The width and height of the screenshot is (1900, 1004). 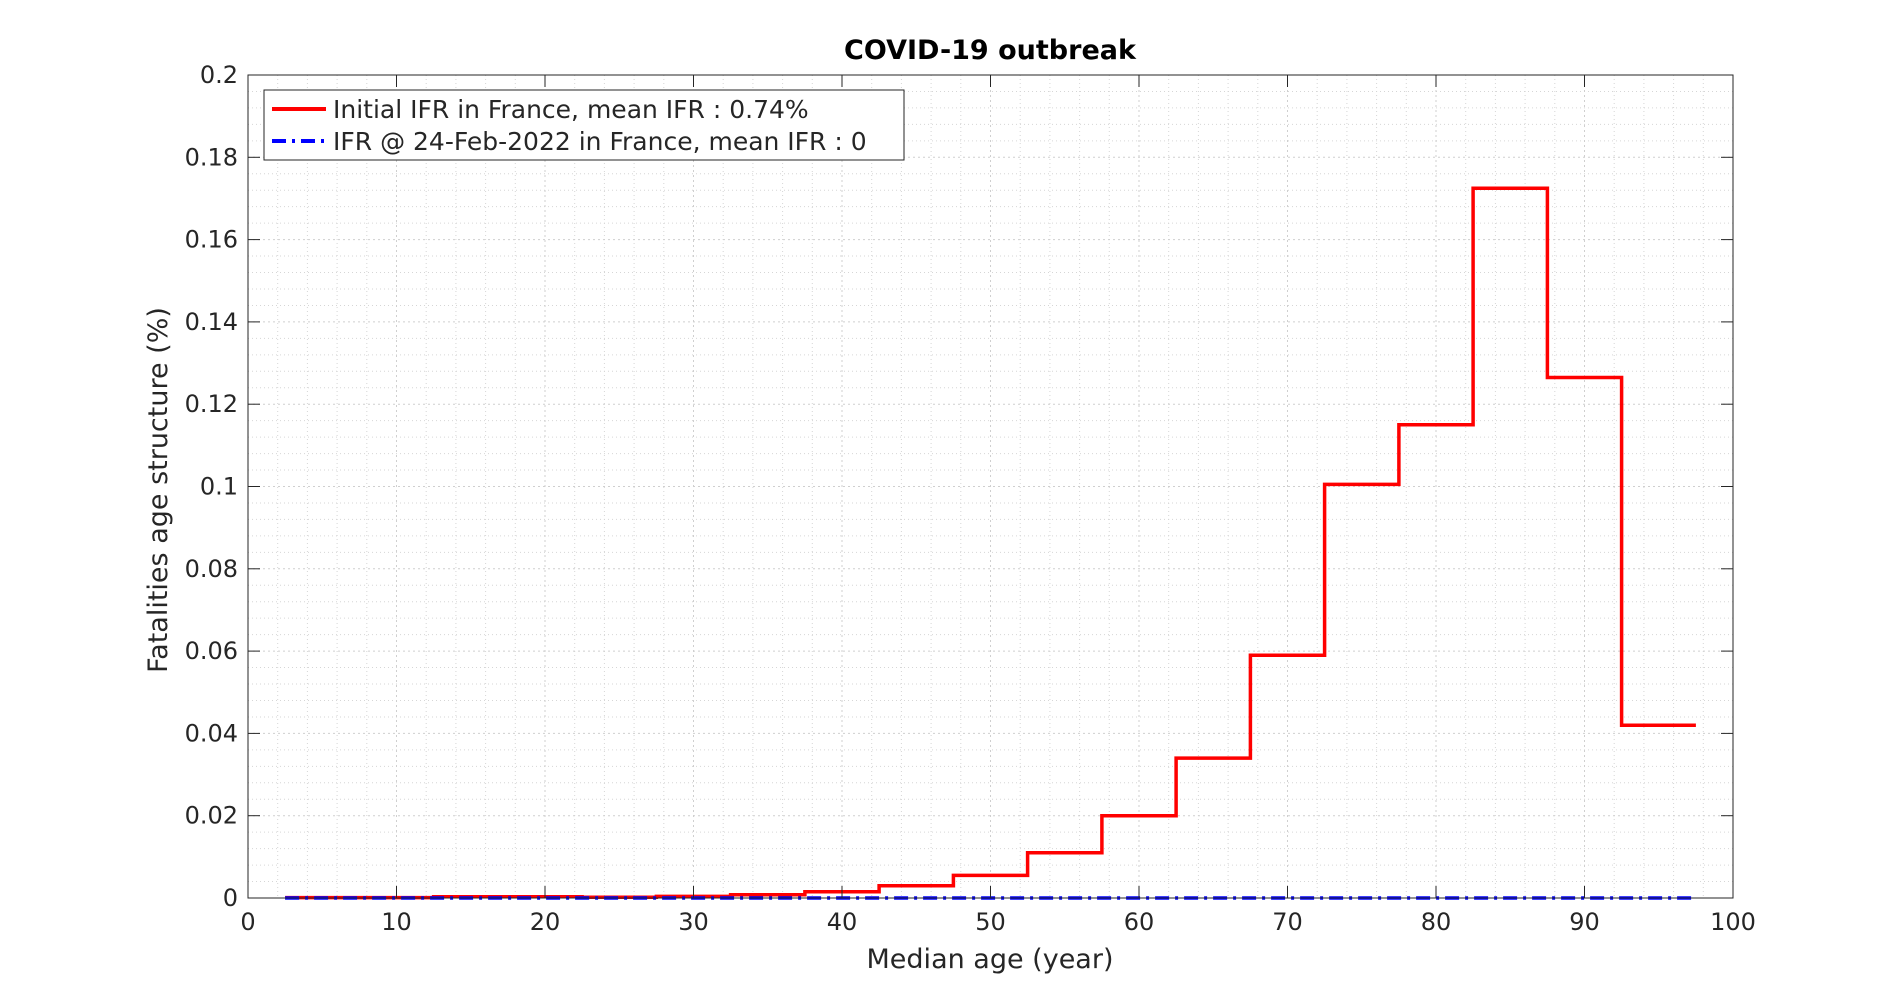 I want to click on x-tick-label: 20, so click(x=545, y=922).